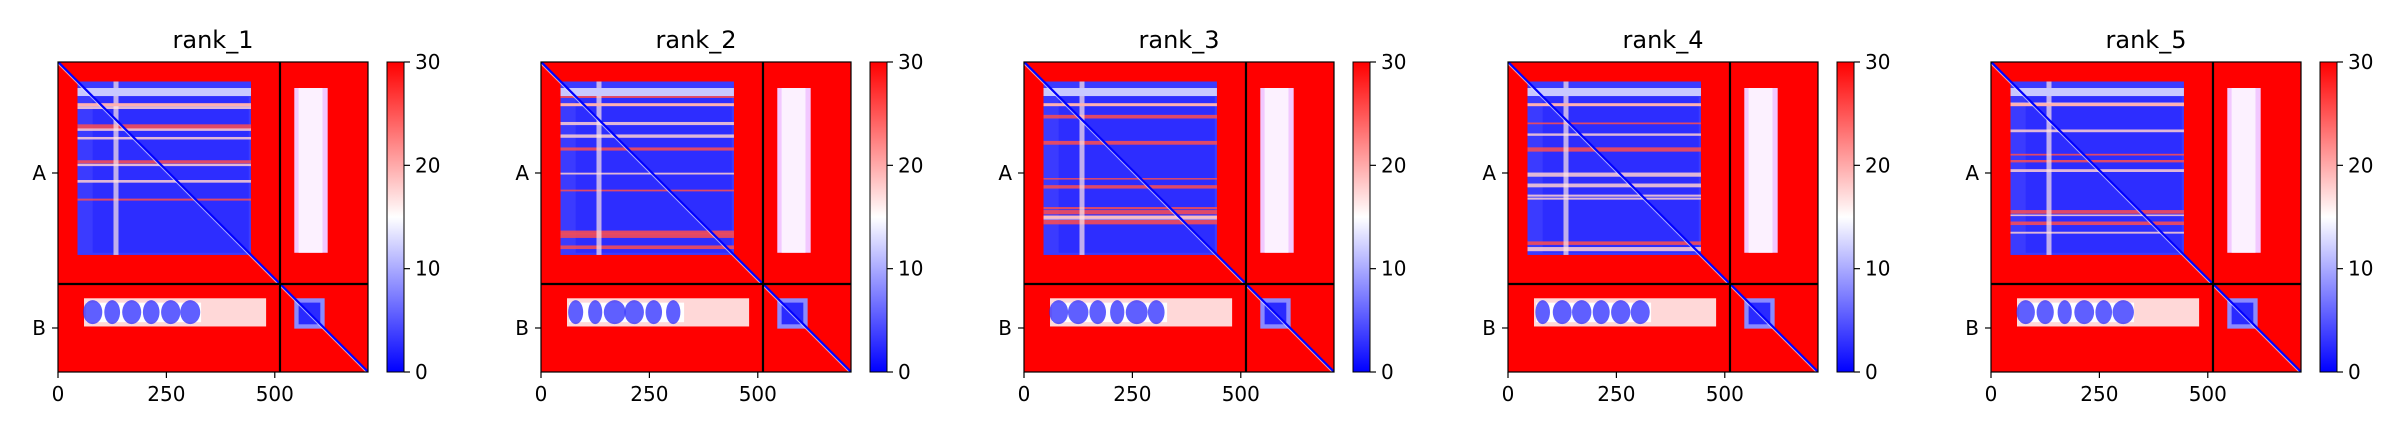  What do you see at coordinates (719, 216) in the screenshot?
I see `panel-rank-2: rank_2 0 250 500 A B 0 10 20 30` at bounding box center [719, 216].